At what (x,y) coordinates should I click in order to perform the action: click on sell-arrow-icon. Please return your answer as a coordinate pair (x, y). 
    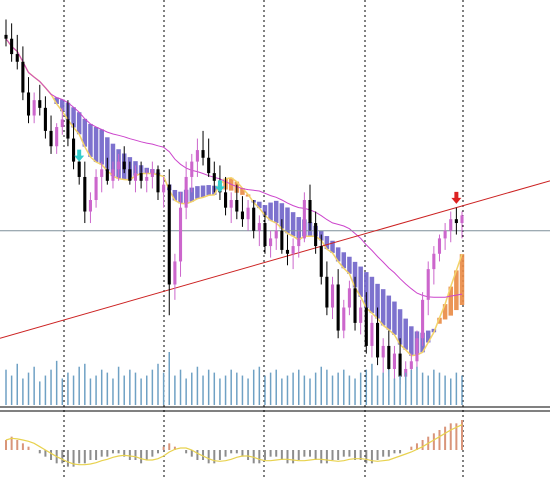
    Looking at the image, I should click on (456, 197).